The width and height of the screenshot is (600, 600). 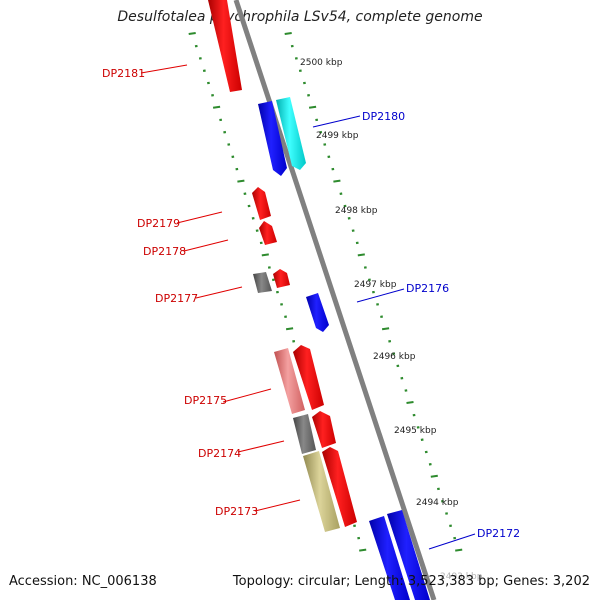 What do you see at coordinates (383, 116) in the screenshot?
I see `gene-label-dp2180: DP2180` at bounding box center [383, 116].